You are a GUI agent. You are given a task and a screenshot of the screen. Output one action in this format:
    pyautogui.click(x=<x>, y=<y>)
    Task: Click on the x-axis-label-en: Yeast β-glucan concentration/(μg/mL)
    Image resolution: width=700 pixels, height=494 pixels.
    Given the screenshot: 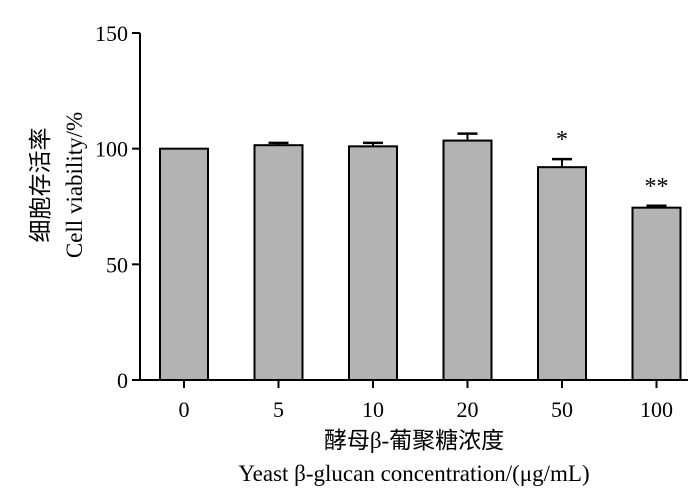 What is the action you would take?
    pyautogui.click(x=413, y=473)
    